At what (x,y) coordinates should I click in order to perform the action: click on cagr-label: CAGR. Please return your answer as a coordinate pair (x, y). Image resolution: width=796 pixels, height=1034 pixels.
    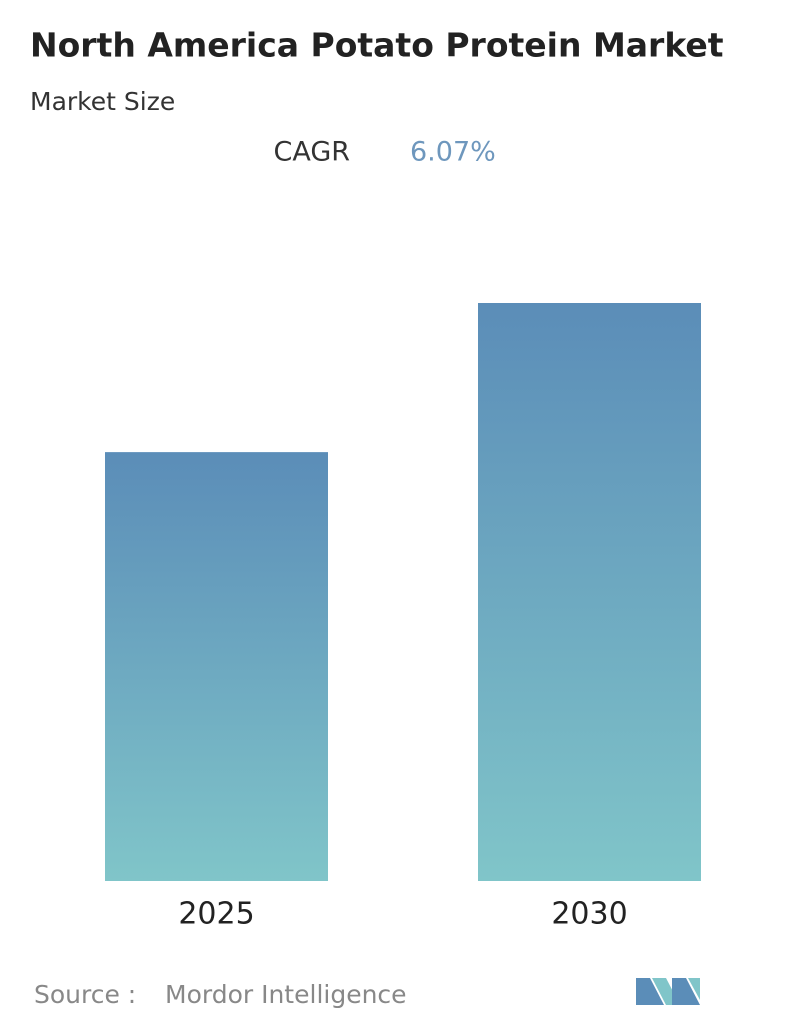
    Looking at the image, I should click on (311, 152).